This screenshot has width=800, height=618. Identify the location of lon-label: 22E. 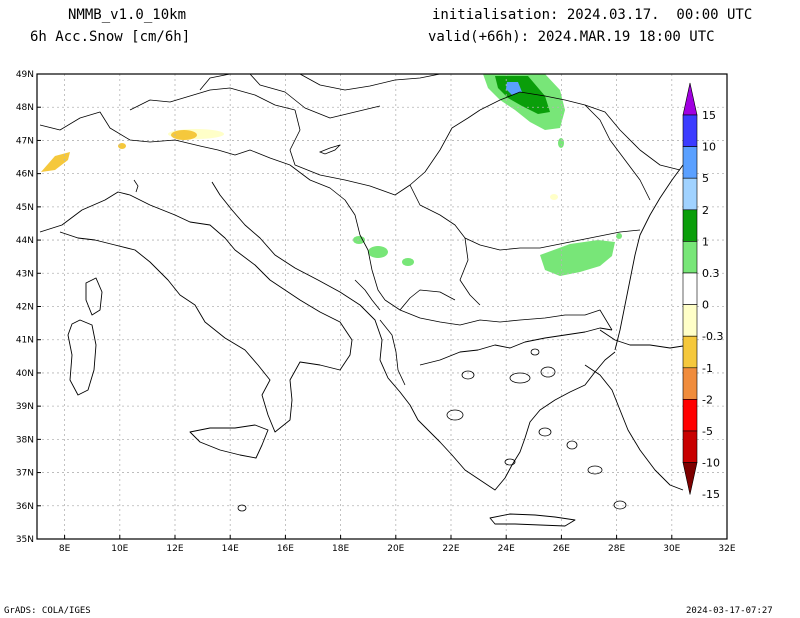
(450, 549).